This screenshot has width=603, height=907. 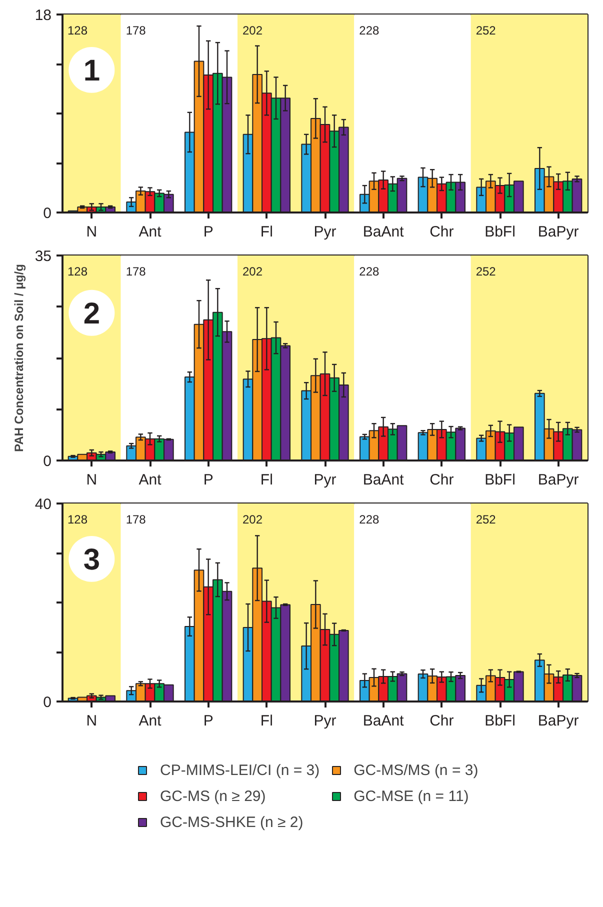 I want to click on legend-label: GC-MS-SHKE (n ≥ 2), so click(x=232, y=822).